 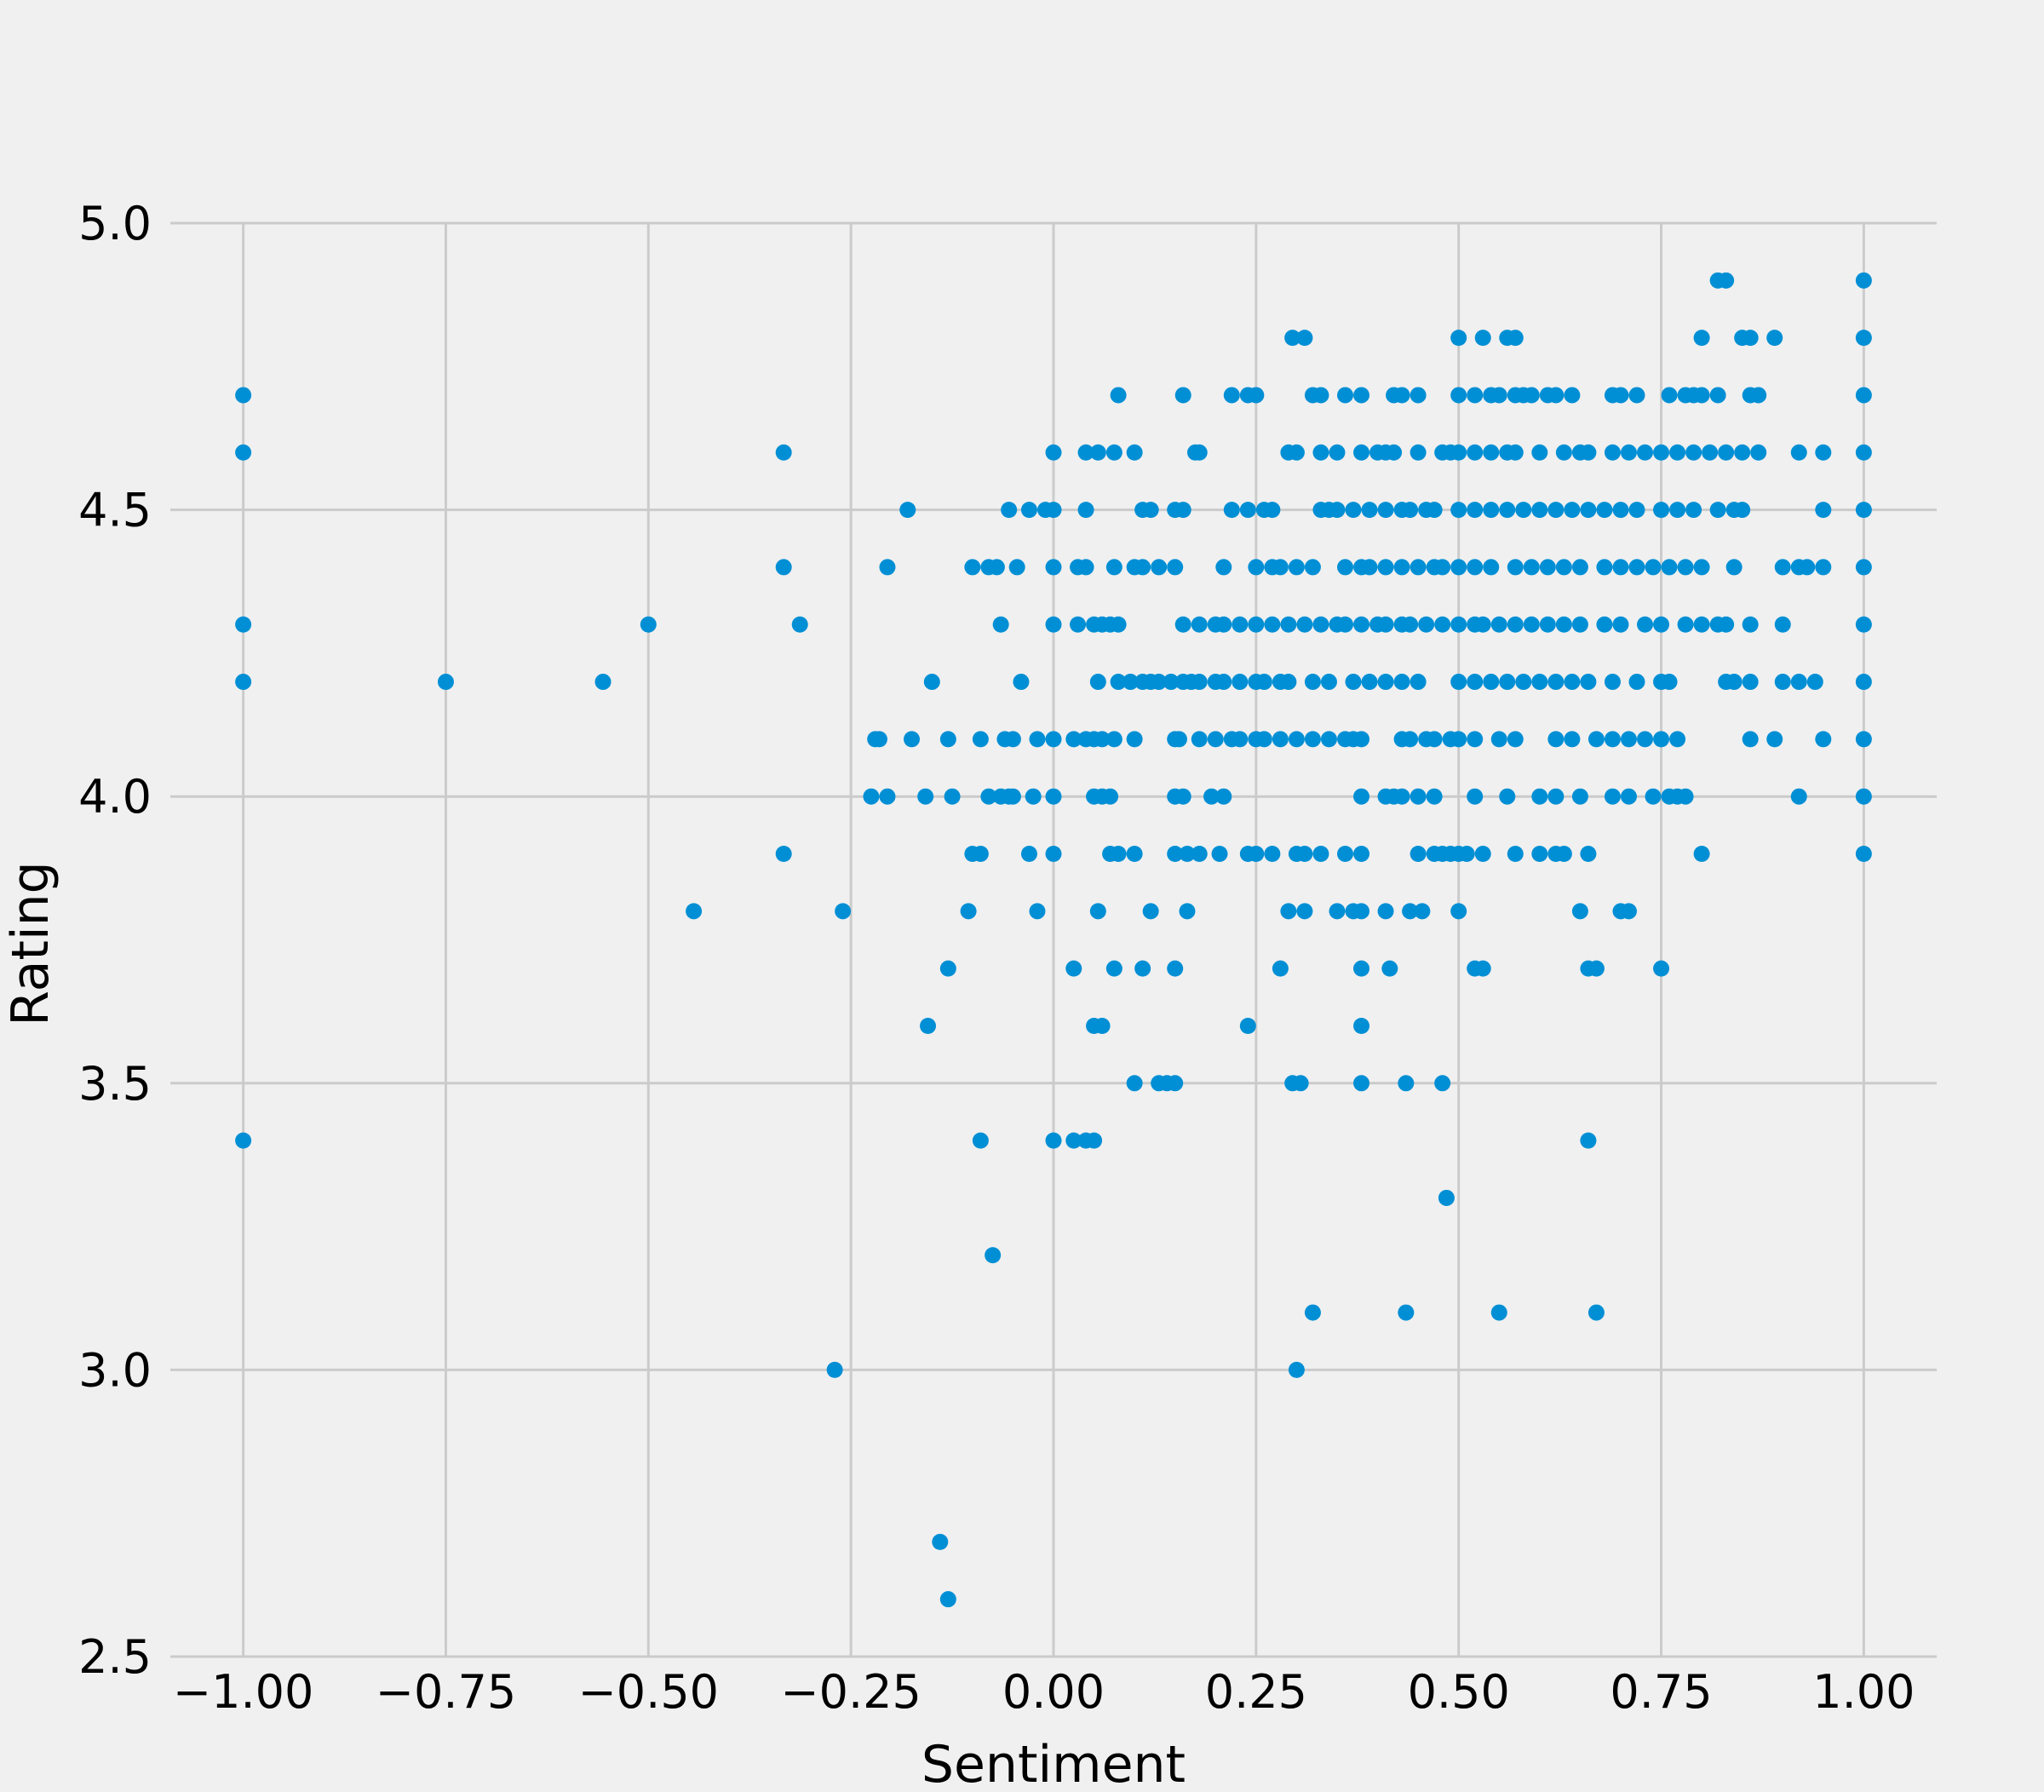 I want to click on y-tick-label: 4.0, so click(x=115, y=797).